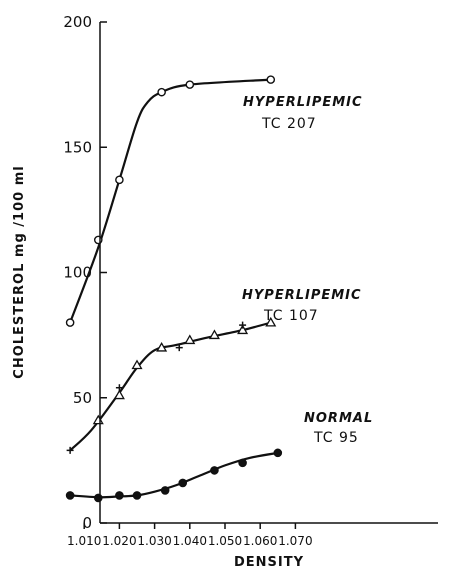 This screenshot has height=571, width=455. Describe the element at coordinates (303, 102) in the screenshot. I see `annotation-tc207-line1: HYPERLIPEMIC` at that location.